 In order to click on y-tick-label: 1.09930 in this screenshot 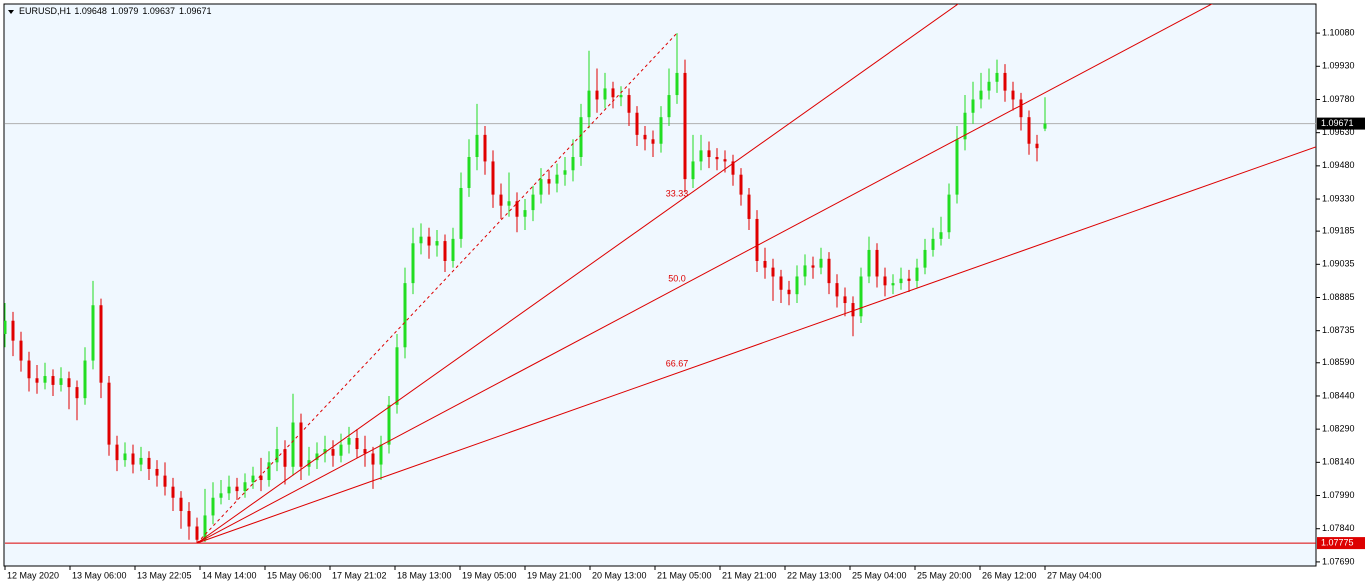, I will do `click(1338, 66)`.